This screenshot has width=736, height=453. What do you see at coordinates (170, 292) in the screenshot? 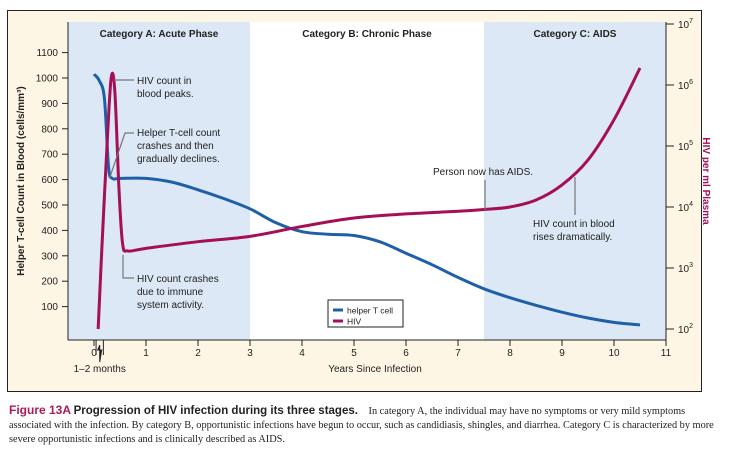
I see `annotation-hiv-crash: due to immune` at bounding box center [170, 292].